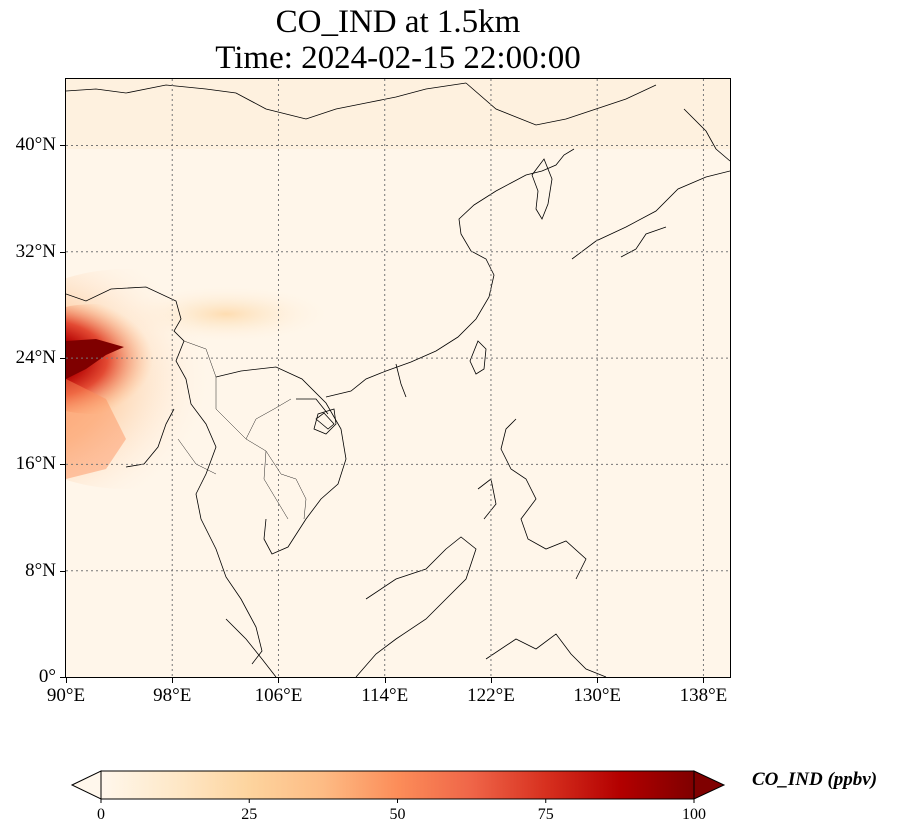 This screenshot has width=915, height=836. I want to click on colorbar-tick-label: 0, so click(101, 814).